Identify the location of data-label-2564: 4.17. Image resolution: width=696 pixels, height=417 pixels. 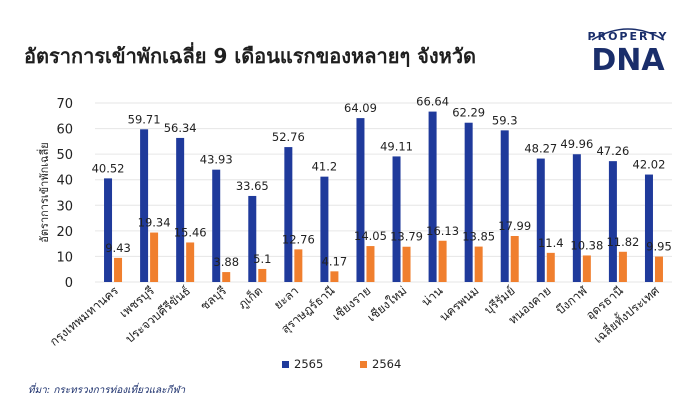
(335, 261).